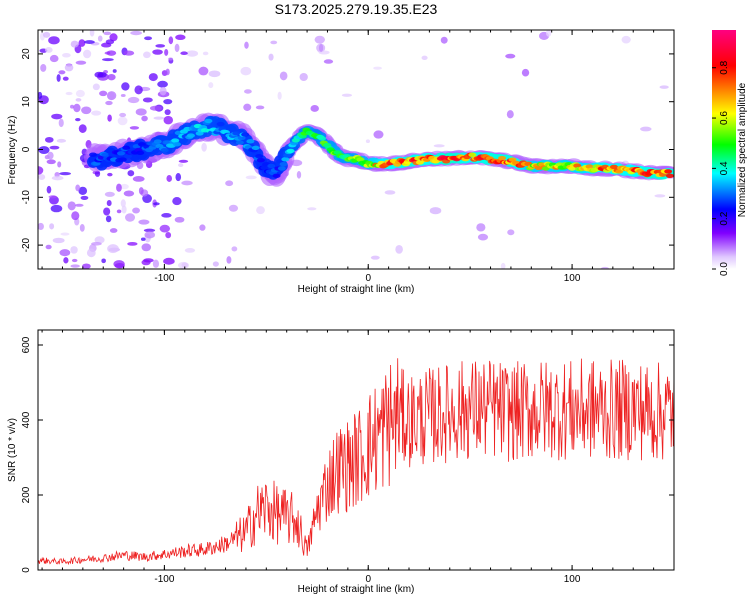 The height and width of the screenshot is (600, 750). What do you see at coordinates (164, 579) in the screenshot?
I see `snr-x-tick-label: -100` at bounding box center [164, 579].